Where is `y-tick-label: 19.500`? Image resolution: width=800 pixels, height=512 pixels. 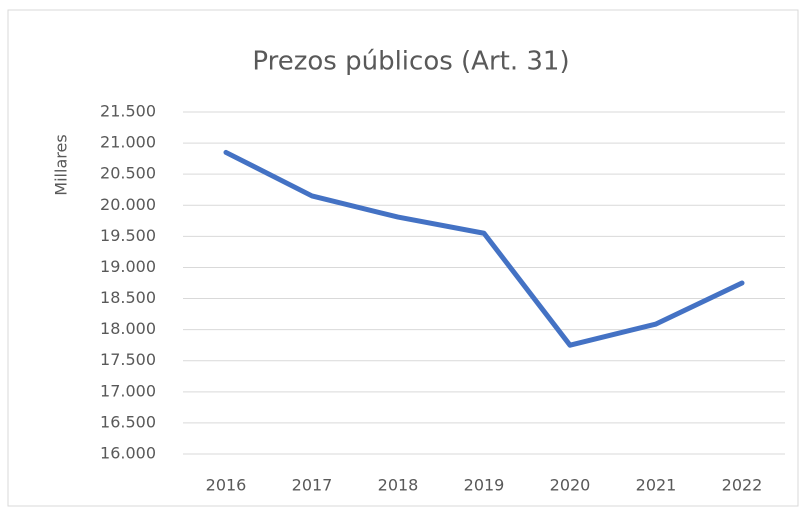 y-tick-label: 19.500 is located at coordinates (128, 235).